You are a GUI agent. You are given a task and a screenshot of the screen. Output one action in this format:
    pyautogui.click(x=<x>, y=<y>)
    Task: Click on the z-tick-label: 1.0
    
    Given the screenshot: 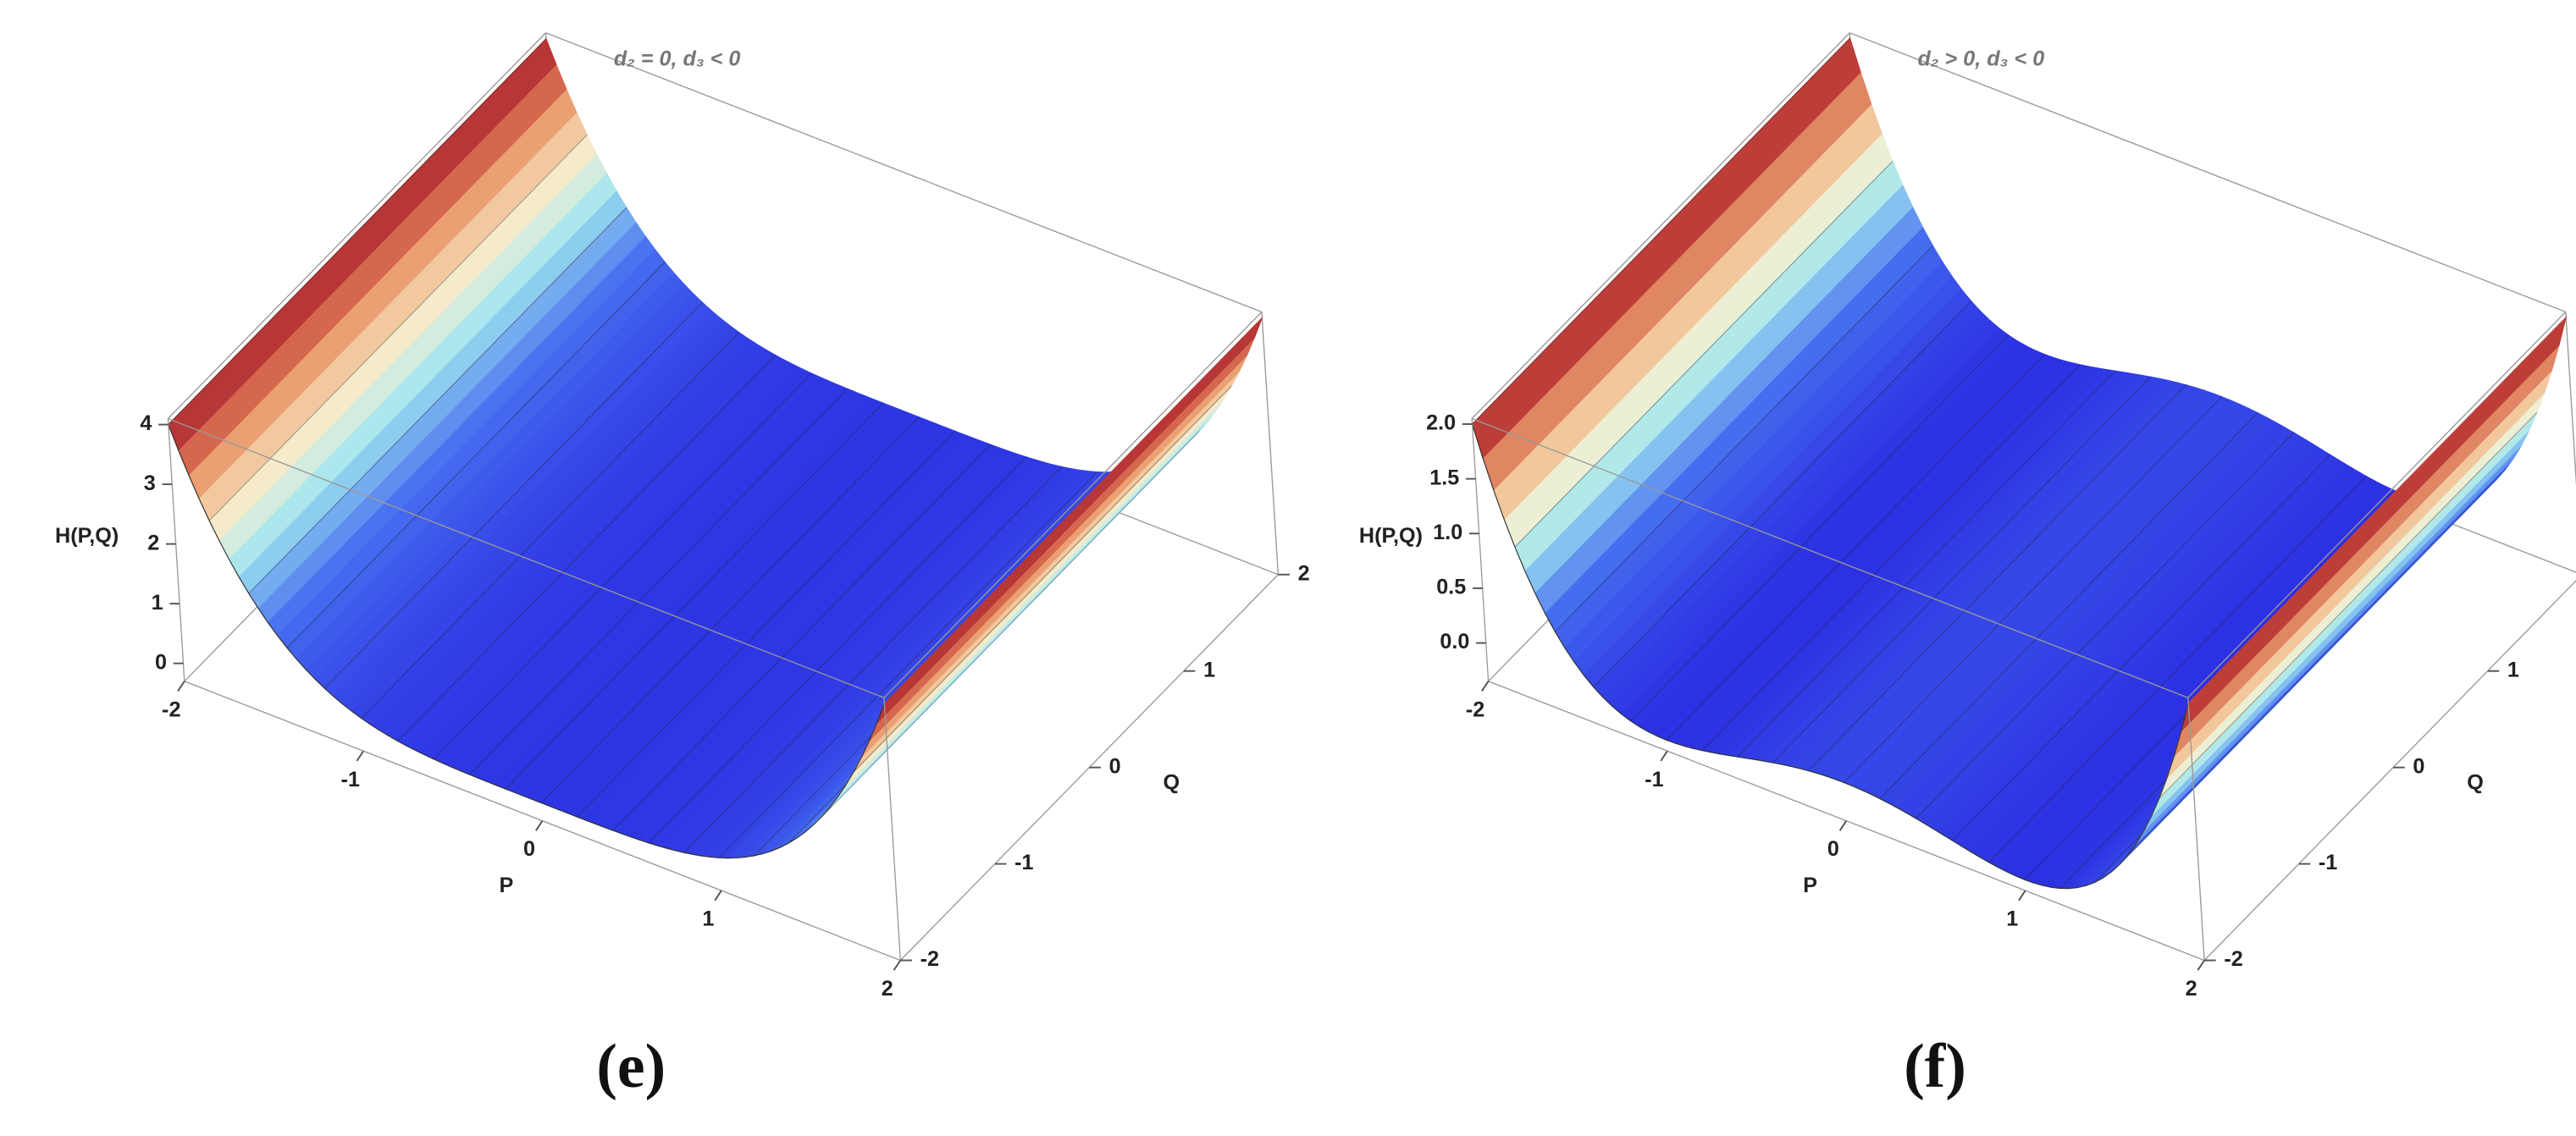 What is the action you would take?
    pyautogui.click(x=1447, y=532)
    